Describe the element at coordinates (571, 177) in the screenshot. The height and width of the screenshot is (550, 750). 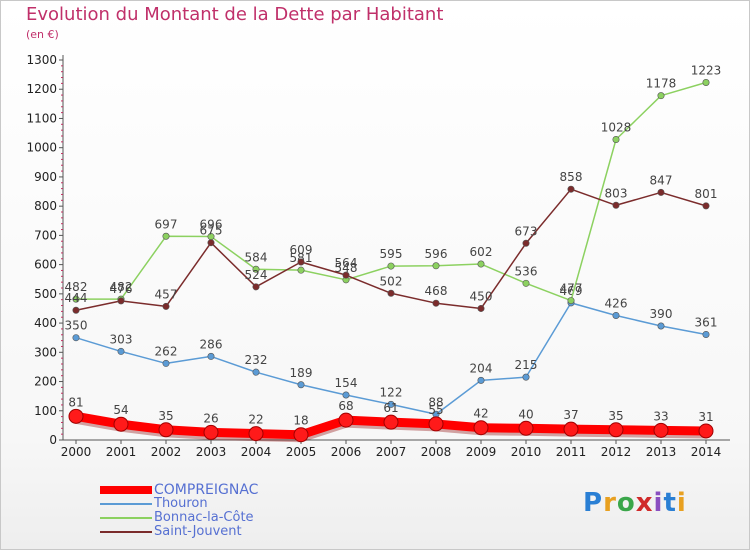
I see `data-label: 858` at that location.